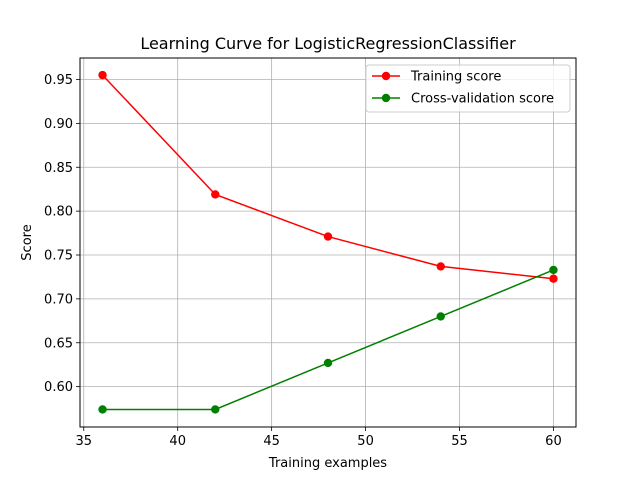 This screenshot has height=480, width=640. I want to click on y-tick-label: 0.75, so click(58, 256).